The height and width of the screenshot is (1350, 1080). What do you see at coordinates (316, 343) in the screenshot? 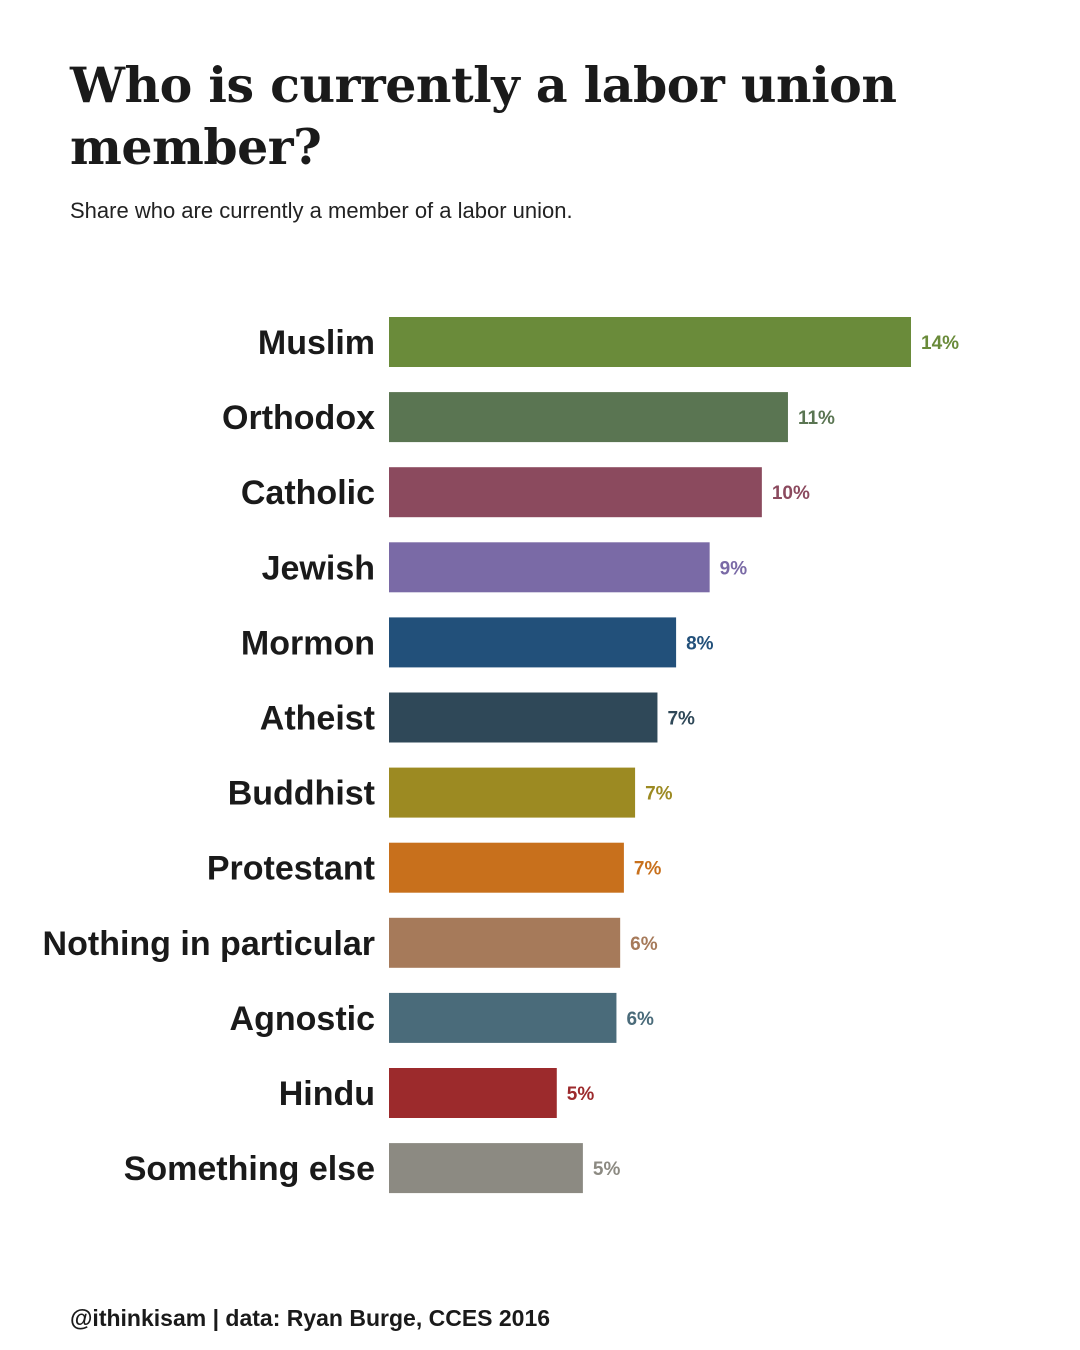
I see `category-label: Muslim` at bounding box center [316, 343].